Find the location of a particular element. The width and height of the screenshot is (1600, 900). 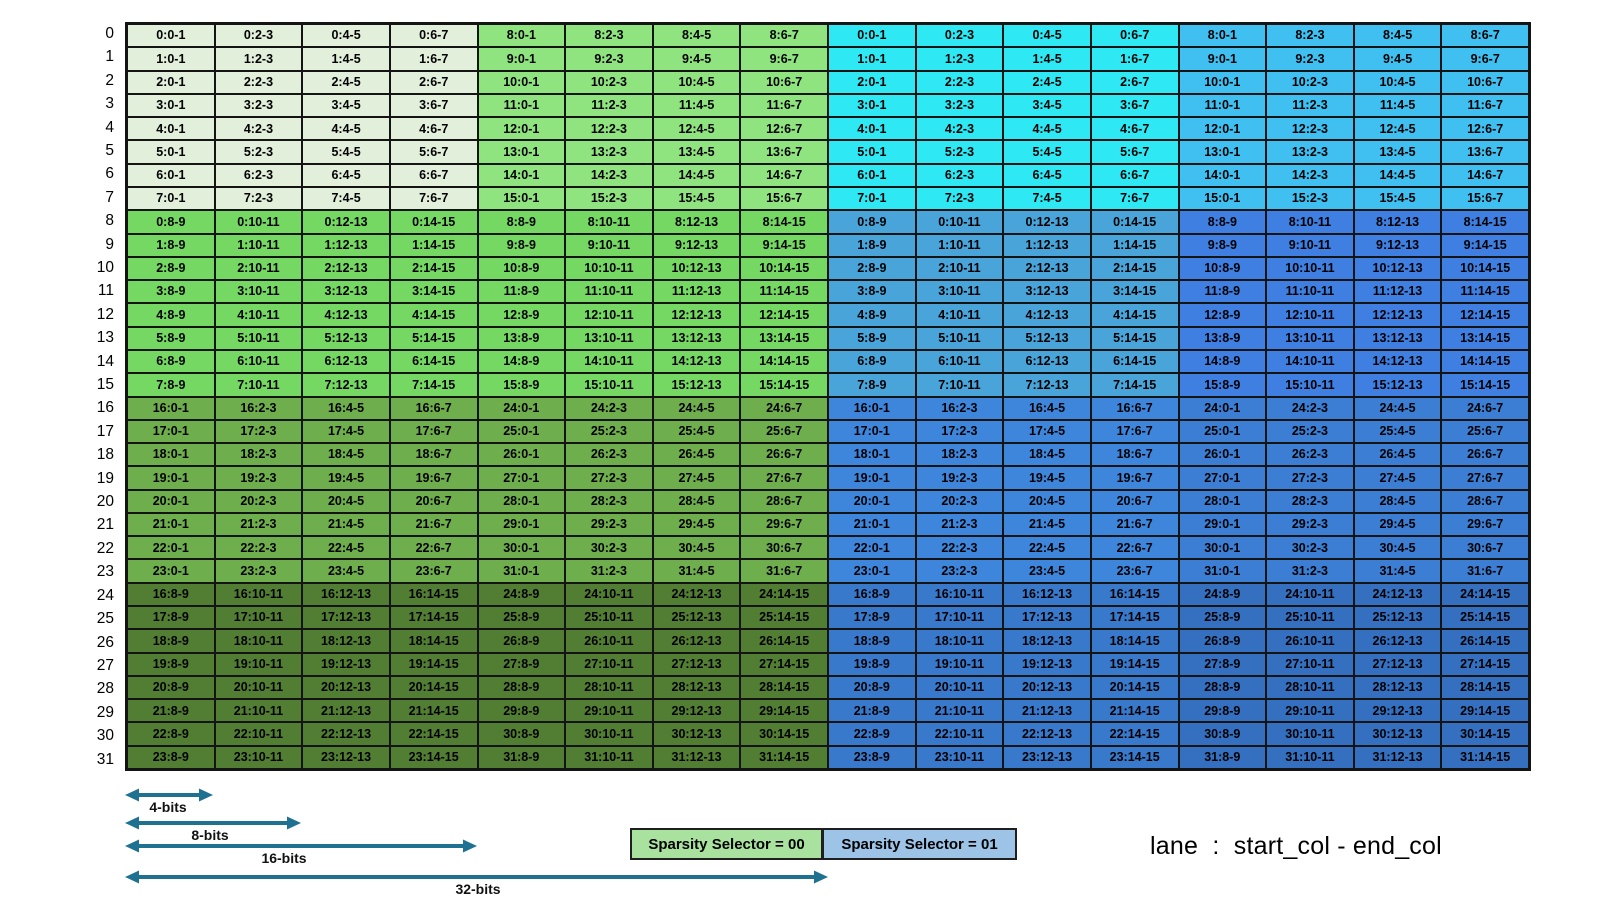

grid-cell: 10:2-3 is located at coordinates (1310, 82).